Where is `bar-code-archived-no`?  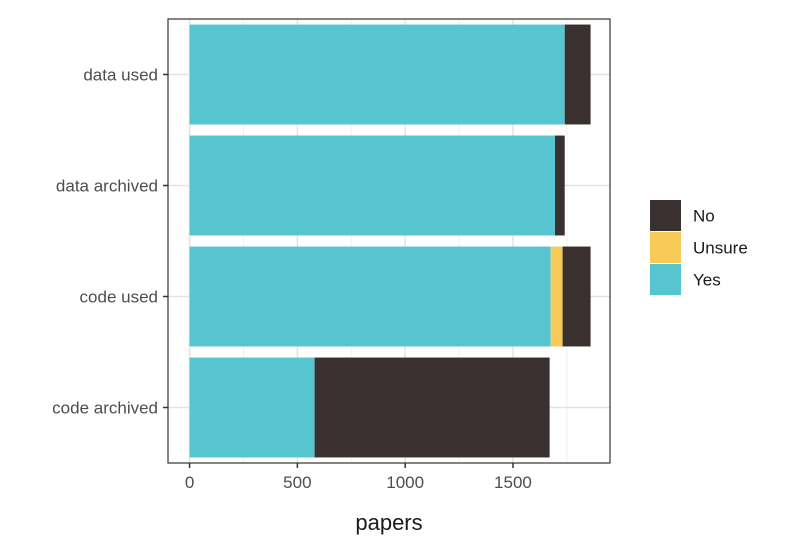 bar-code-archived-no is located at coordinates (432, 407).